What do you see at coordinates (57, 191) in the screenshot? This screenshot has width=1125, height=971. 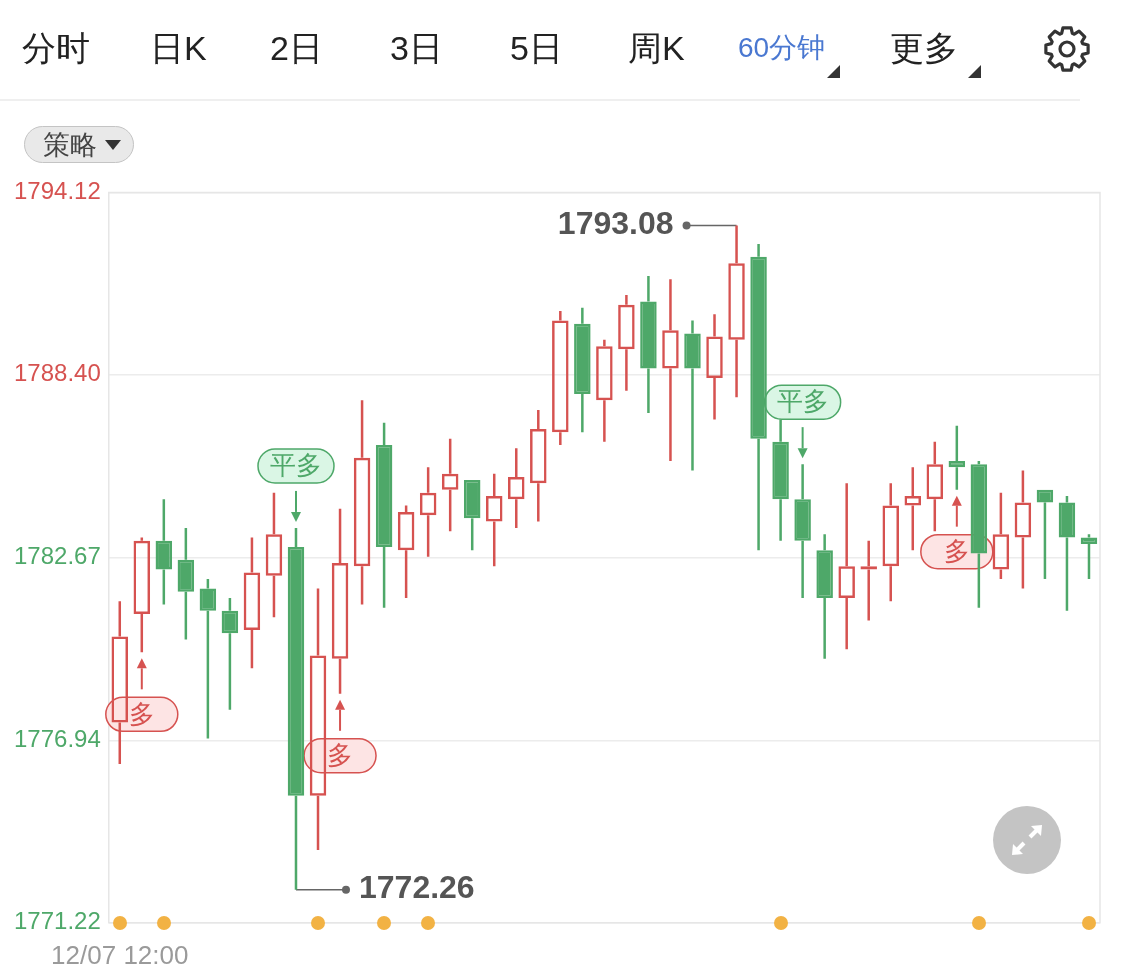 I see `y-tick-label: 1794.12` at bounding box center [57, 191].